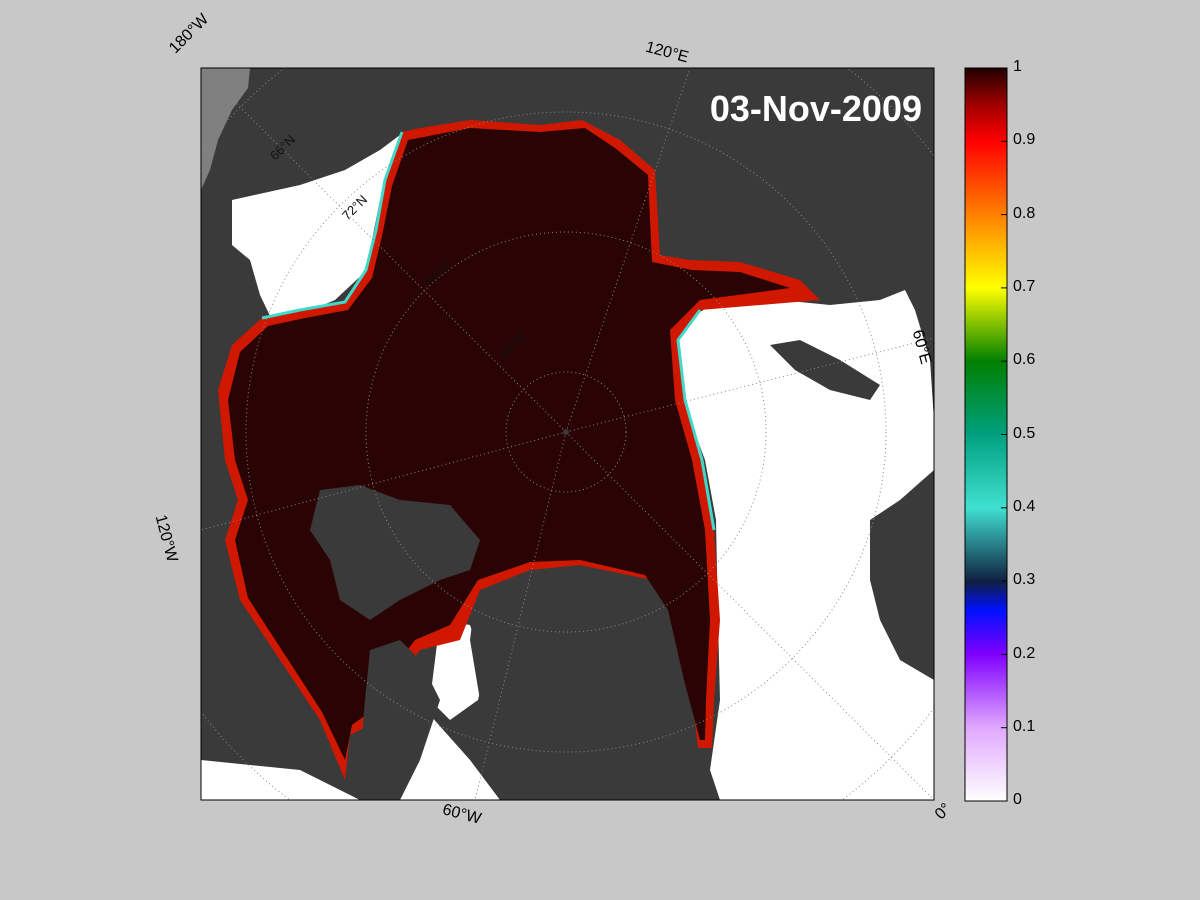  What do you see at coordinates (1024, 213) in the screenshot?
I see `colorbar-tick-label: 0.8` at bounding box center [1024, 213].